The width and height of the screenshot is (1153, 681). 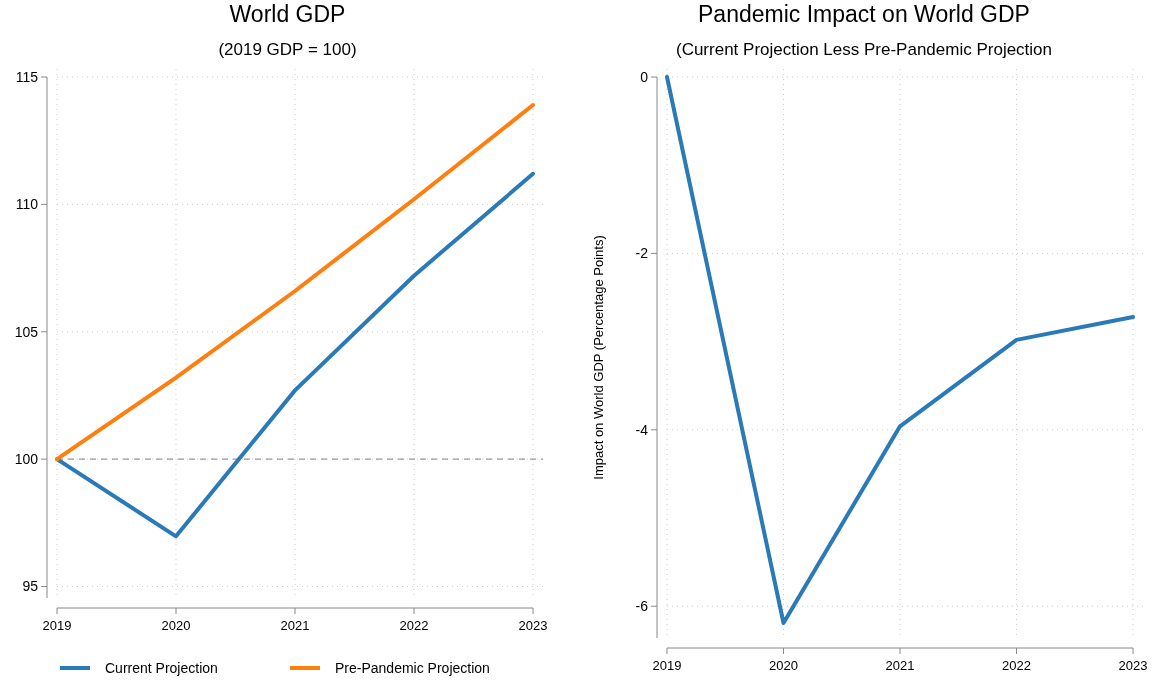 I want to click on y-tick-label: 100, so click(x=26, y=459).